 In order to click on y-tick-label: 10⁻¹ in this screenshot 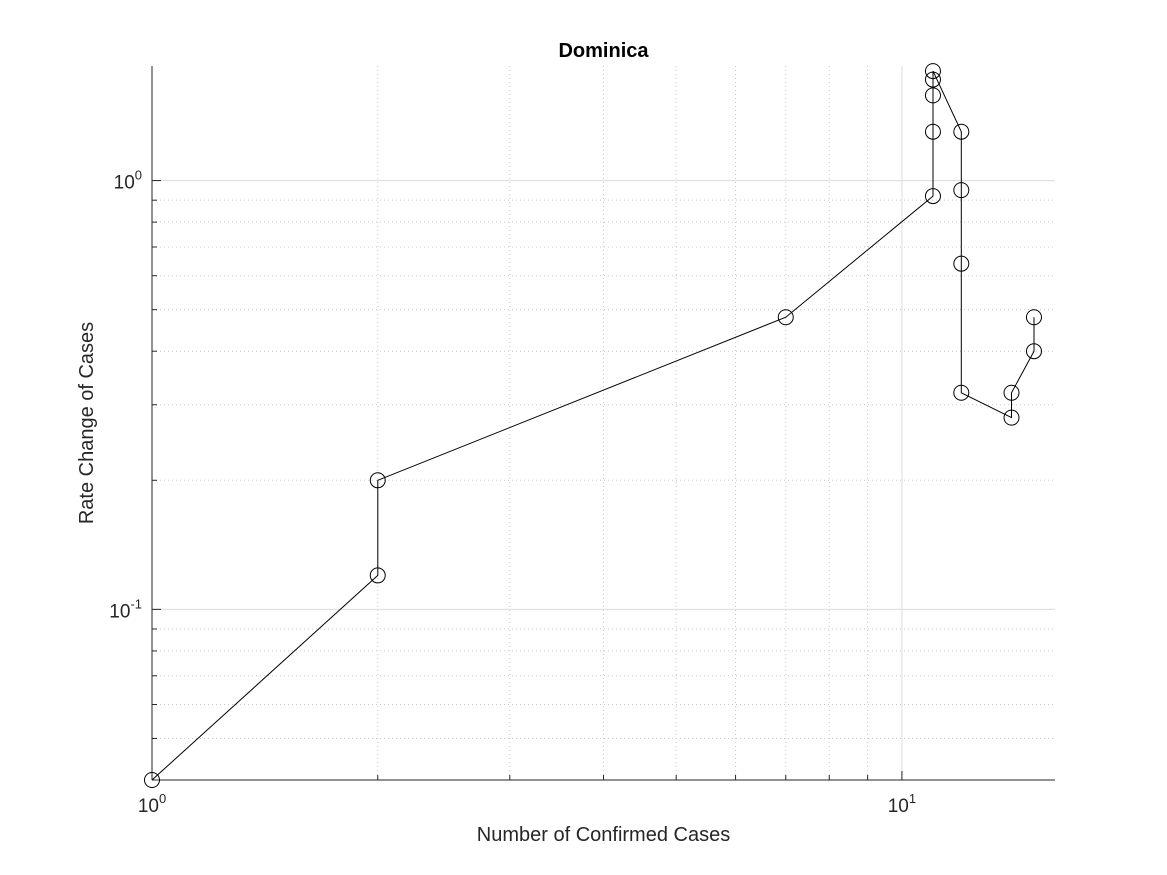, I will do `click(125, 609)`.